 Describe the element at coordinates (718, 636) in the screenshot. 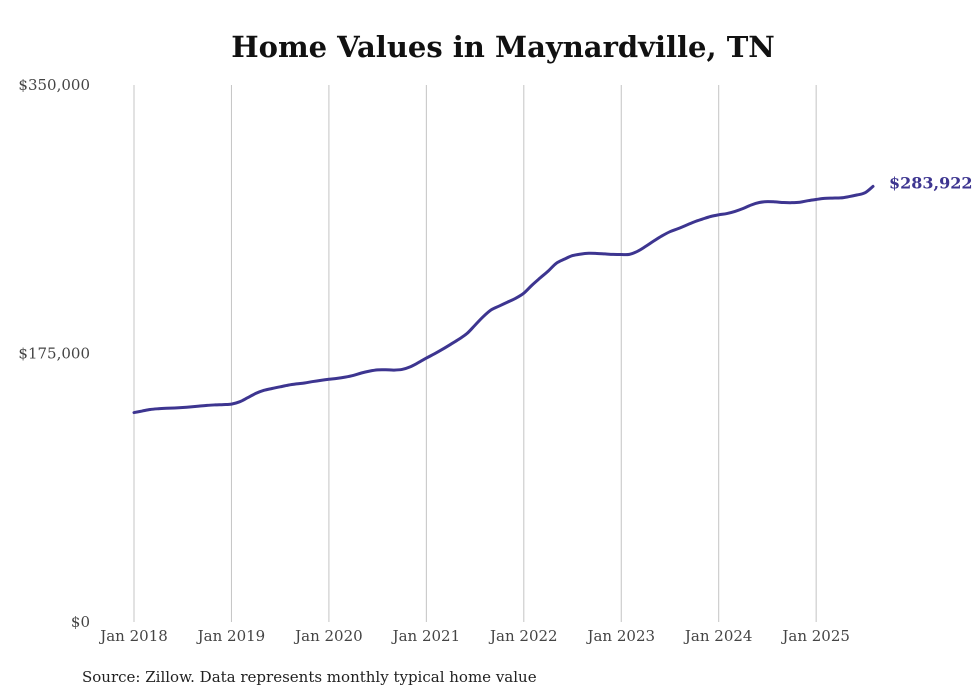

I see `x-tick-label: Jan 2024` at that location.